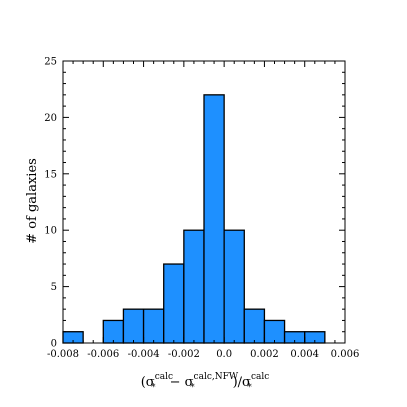  I want to click on y-tick-label: 20, so click(50, 118).